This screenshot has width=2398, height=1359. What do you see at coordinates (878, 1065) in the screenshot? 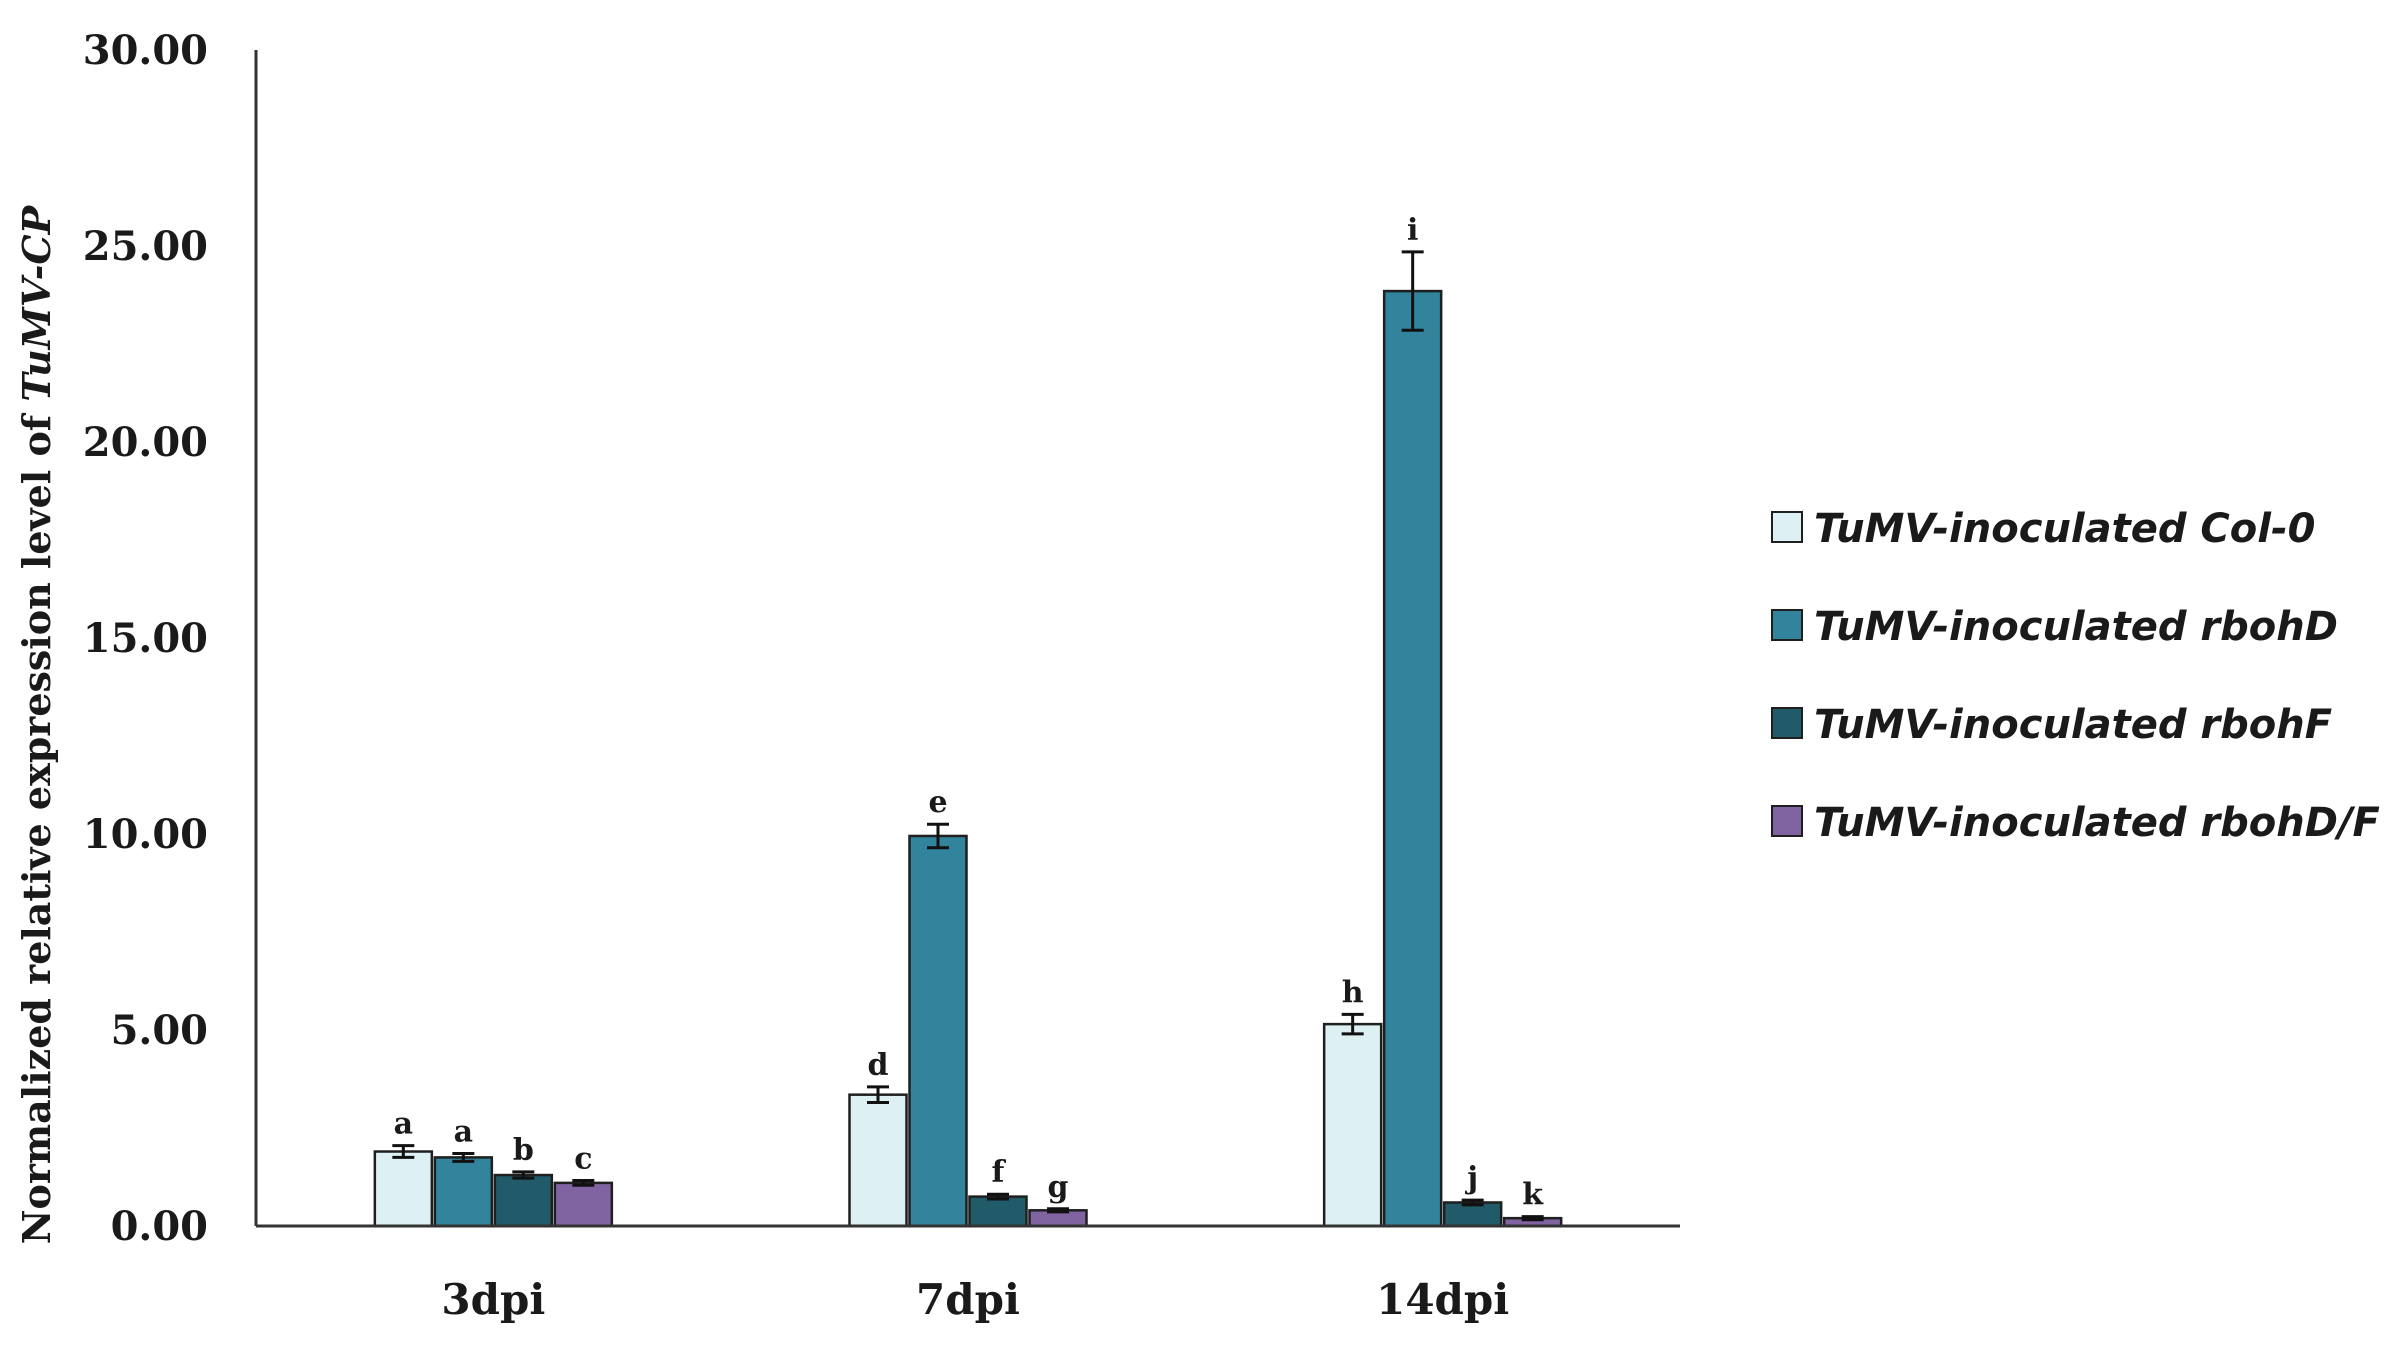
I see `significance-letter: d` at bounding box center [878, 1065].